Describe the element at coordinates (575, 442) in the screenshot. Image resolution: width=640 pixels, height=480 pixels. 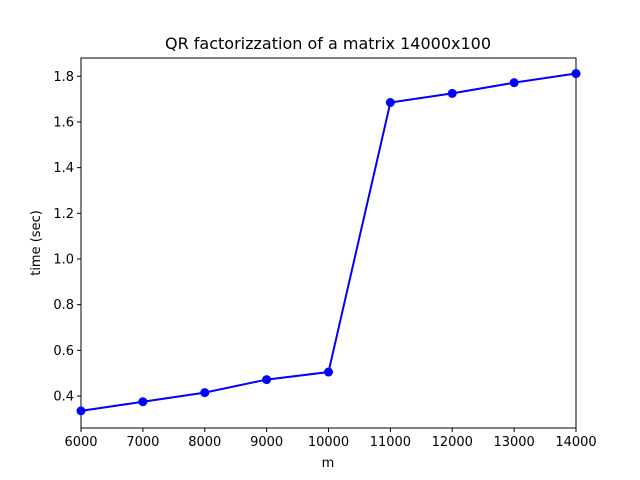
I see `x-tick-label: 14000` at that location.